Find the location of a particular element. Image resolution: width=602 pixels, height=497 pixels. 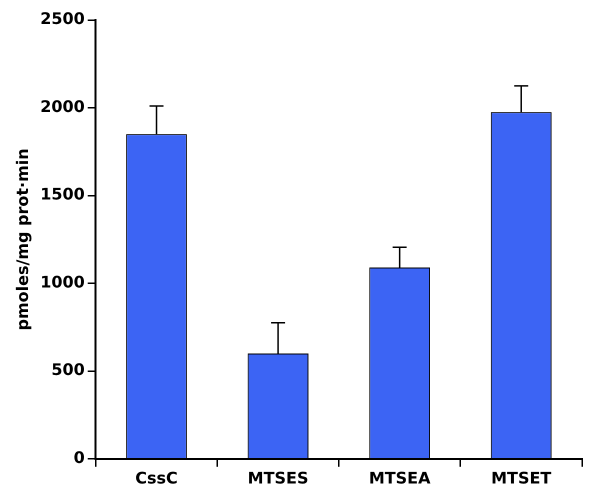

y-tick-label: 1500 is located at coordinates (62, 194).